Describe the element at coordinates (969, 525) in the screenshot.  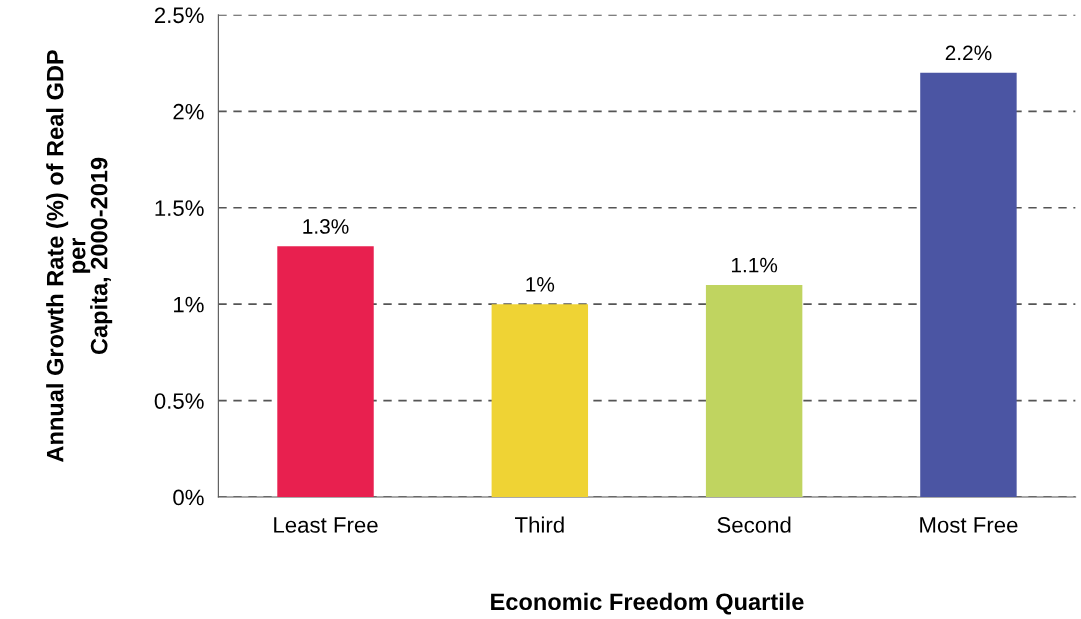
I see `x-tick-label: Most Free` at that location.